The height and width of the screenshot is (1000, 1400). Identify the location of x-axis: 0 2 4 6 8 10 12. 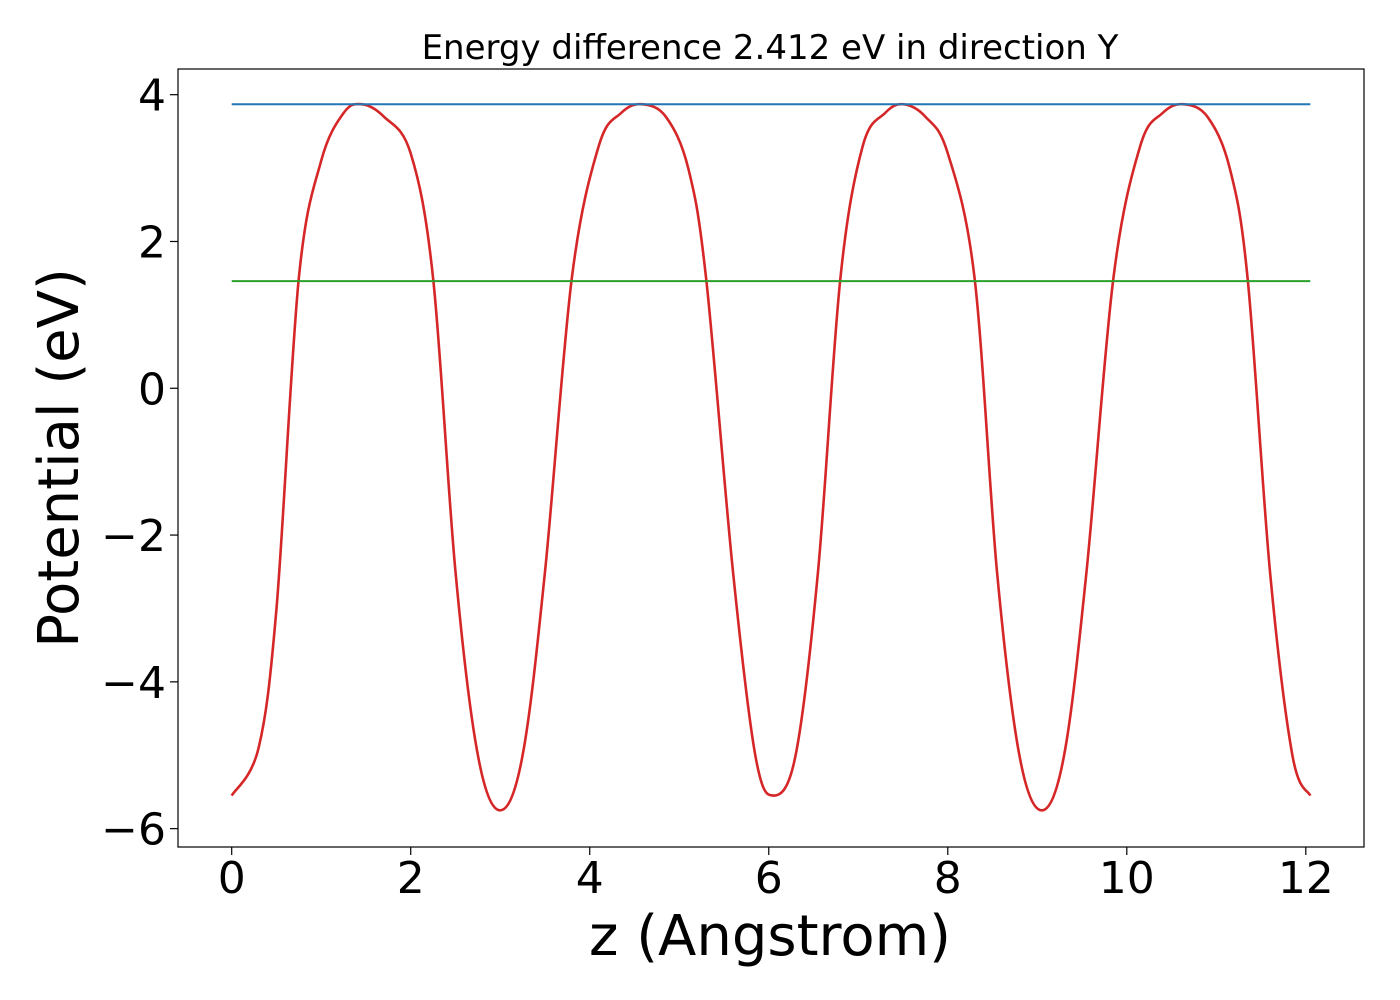
(776, 875).